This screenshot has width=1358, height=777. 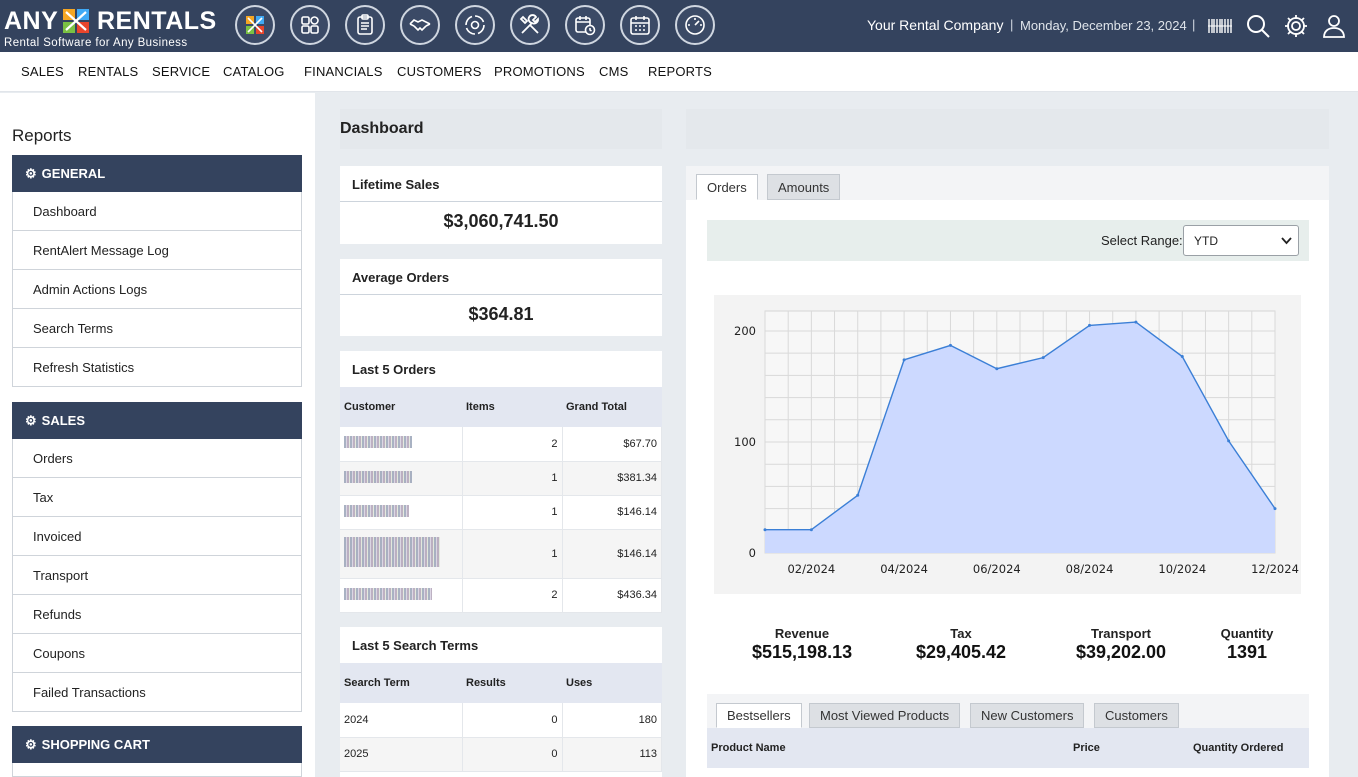 I want to click on items-cell: 1, so click(x=512, y=554).